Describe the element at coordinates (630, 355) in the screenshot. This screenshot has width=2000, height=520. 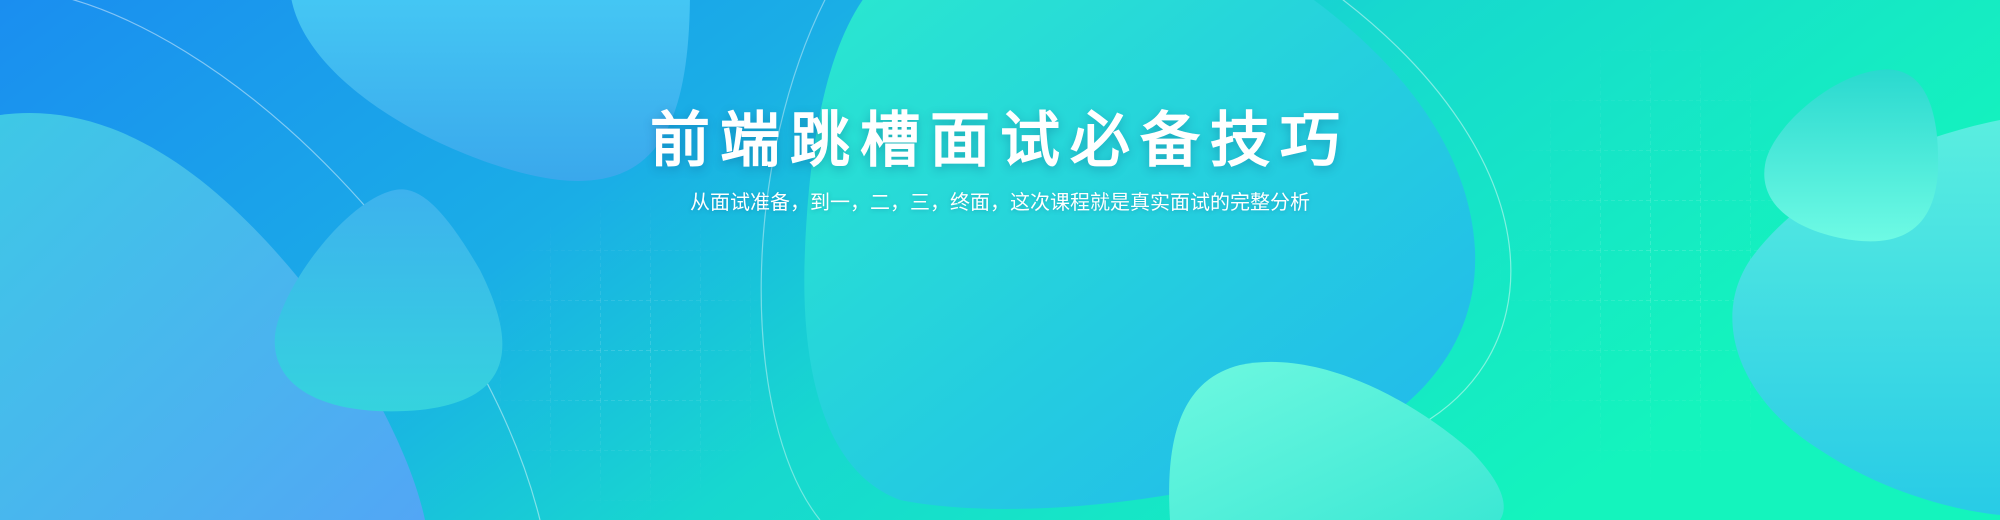
I see `grid-pattern-left` at that location.